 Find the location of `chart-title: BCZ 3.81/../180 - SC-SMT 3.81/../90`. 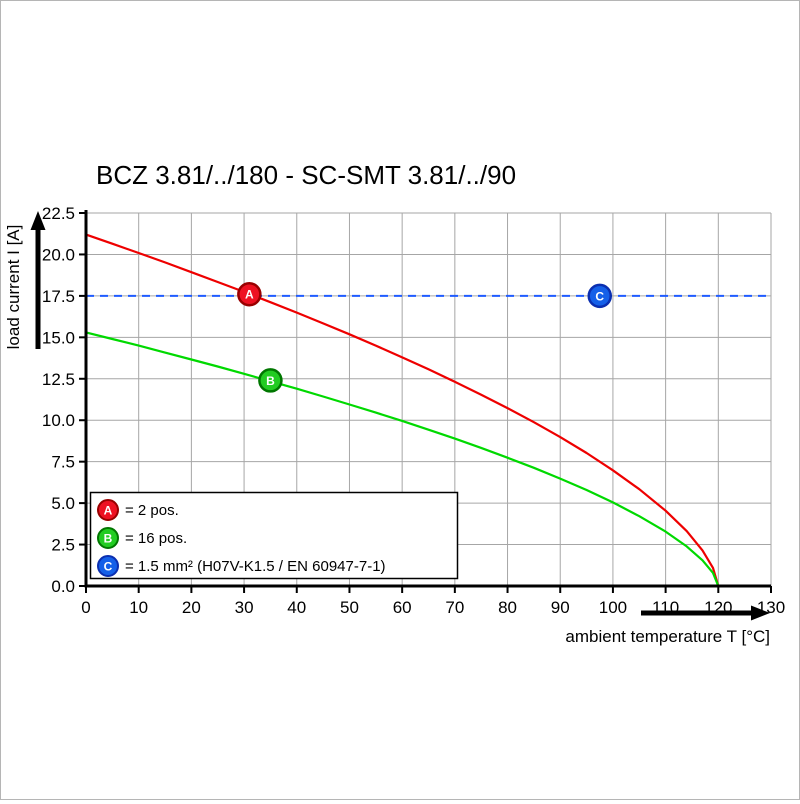

chart-title: BCZ 3.81/../180 - SC-SMT 3.81/../90 is located at coordinates (306, 175).